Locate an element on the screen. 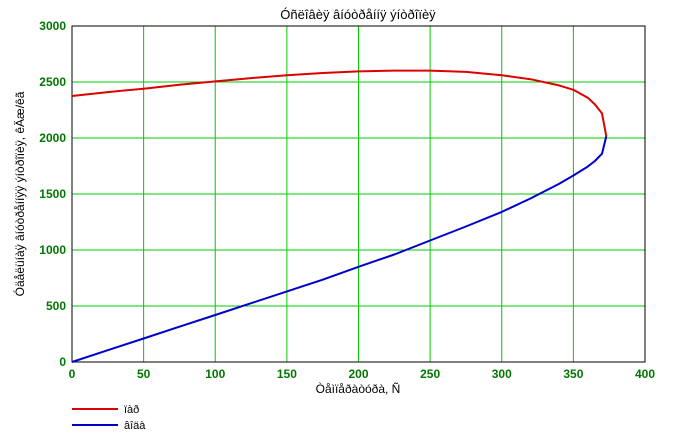 The image size is (674, 436). legend-label-1: âîäà is located at coordinates (135, 426).